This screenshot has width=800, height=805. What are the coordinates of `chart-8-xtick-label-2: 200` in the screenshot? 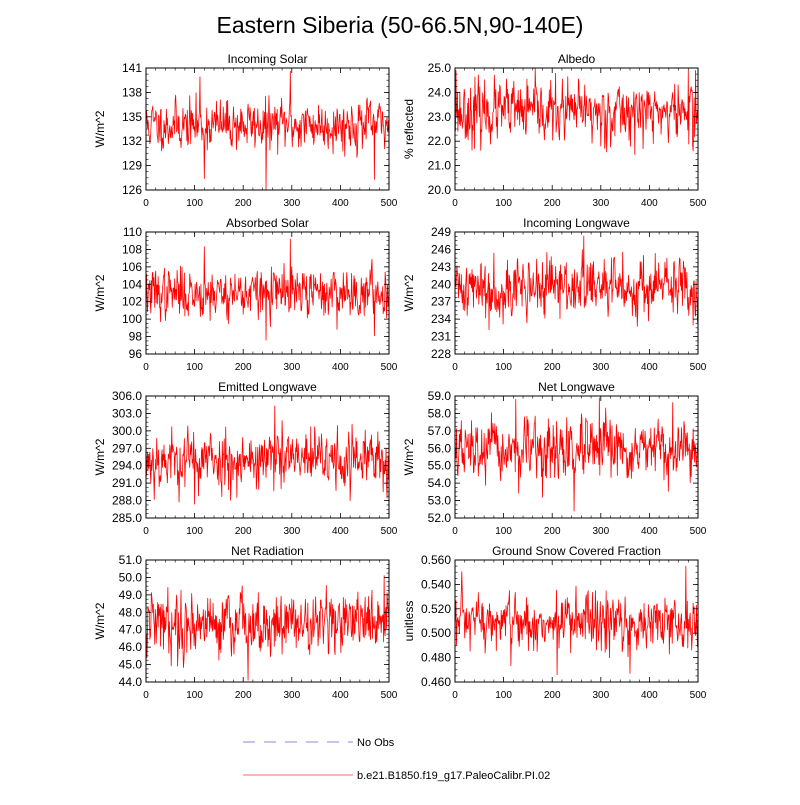 It's located at (552, 695).